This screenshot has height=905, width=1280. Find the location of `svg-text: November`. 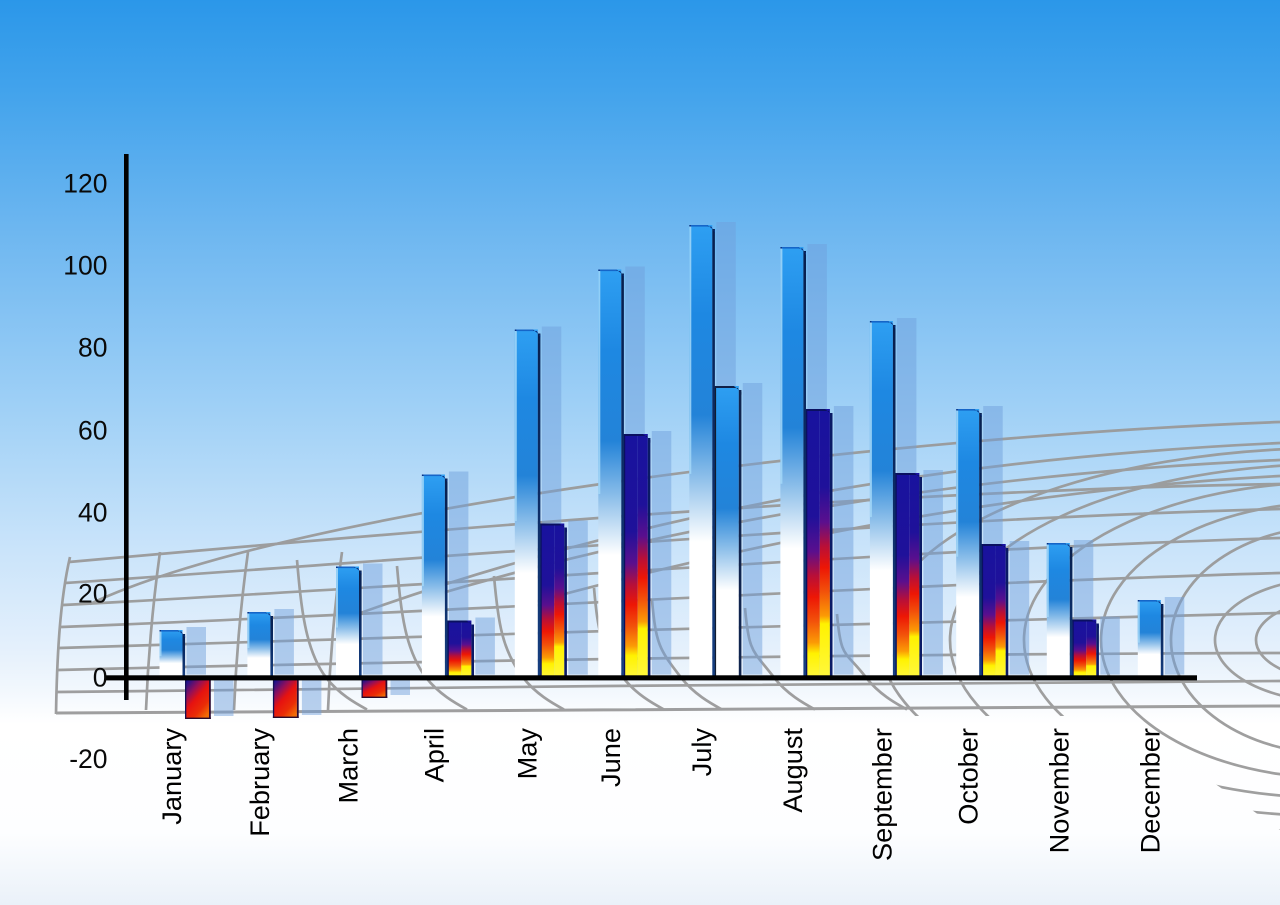

svg-text: November is located at coordinates (1058, 790).